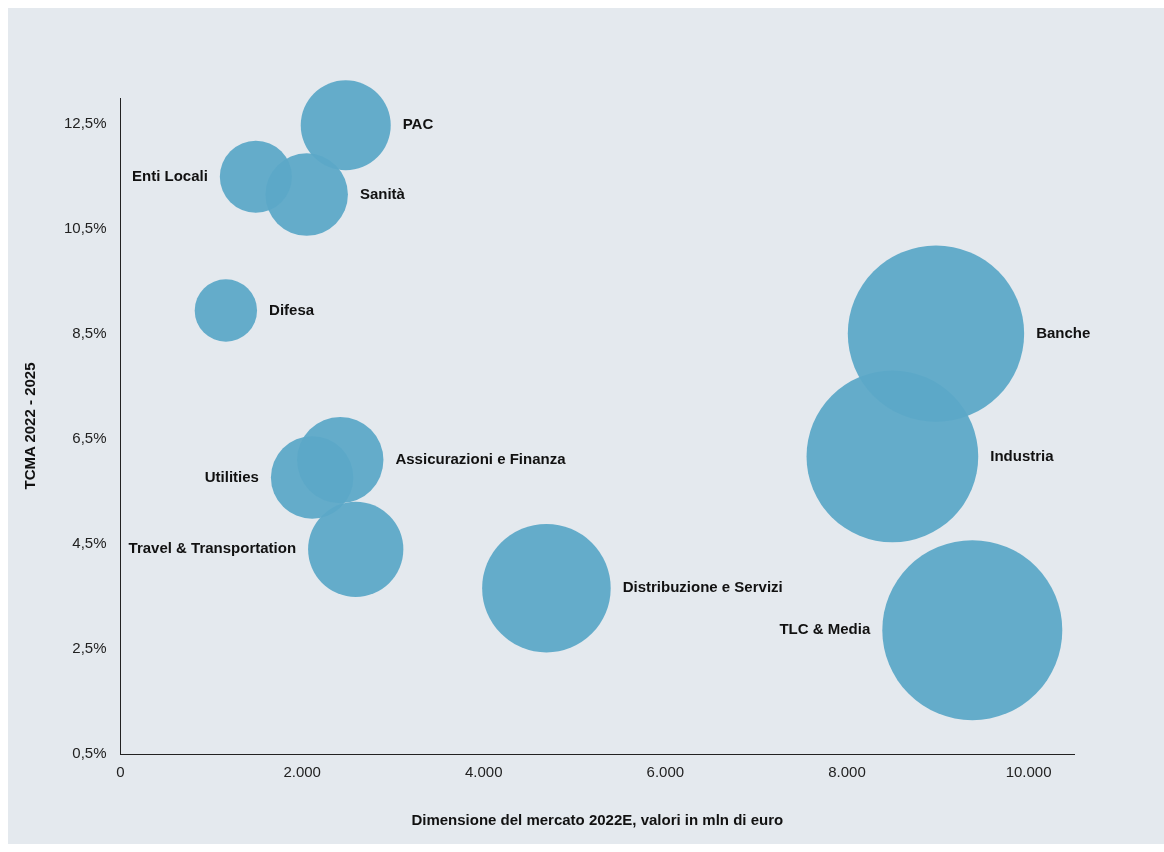 The width and height of the screenshot is (1164, 852). What do you see at coordinates (292, 309) in the screenshot?
I see `series-label: Difesa` at bounding box center [292, 309].